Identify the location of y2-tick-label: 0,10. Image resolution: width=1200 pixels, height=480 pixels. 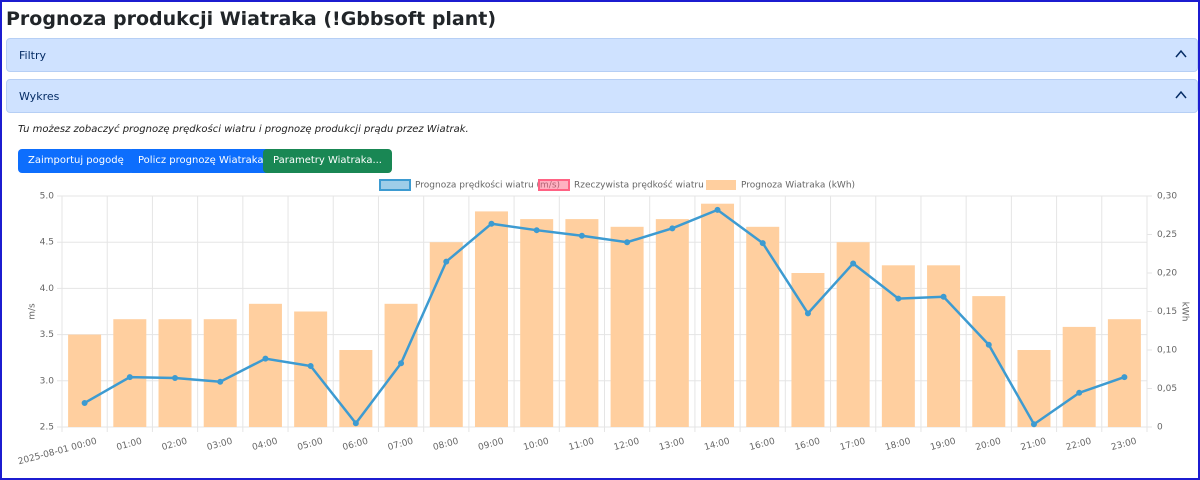
(1167, 351).